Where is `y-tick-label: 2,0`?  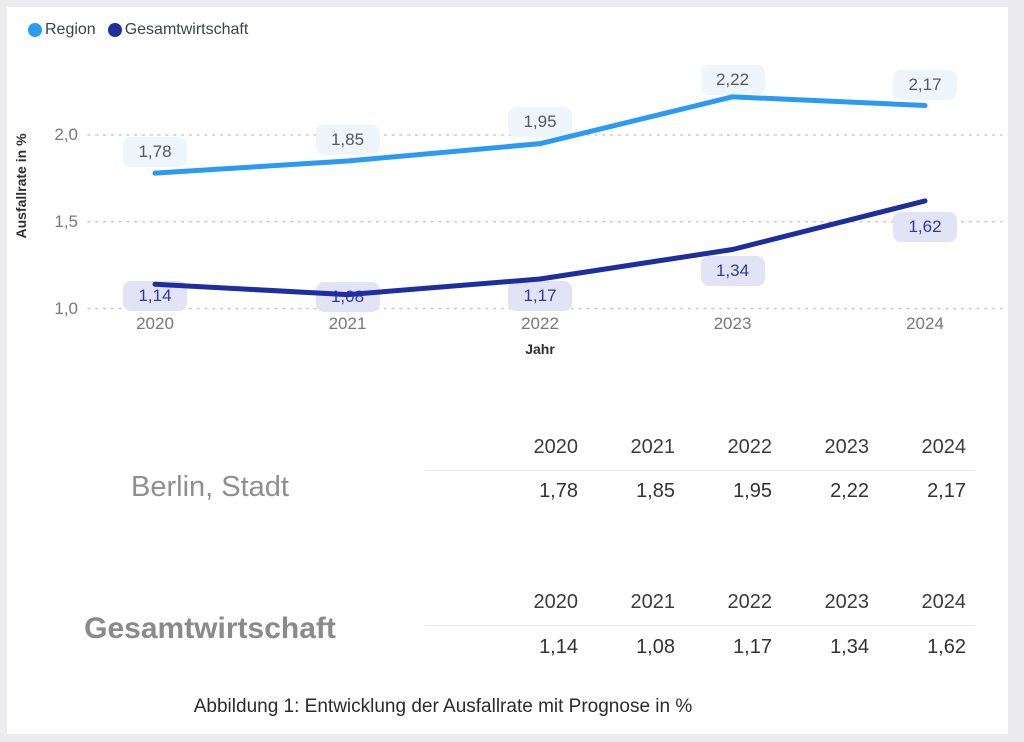 y-tick-label: 2,0 is located at coordinates (66, 134).